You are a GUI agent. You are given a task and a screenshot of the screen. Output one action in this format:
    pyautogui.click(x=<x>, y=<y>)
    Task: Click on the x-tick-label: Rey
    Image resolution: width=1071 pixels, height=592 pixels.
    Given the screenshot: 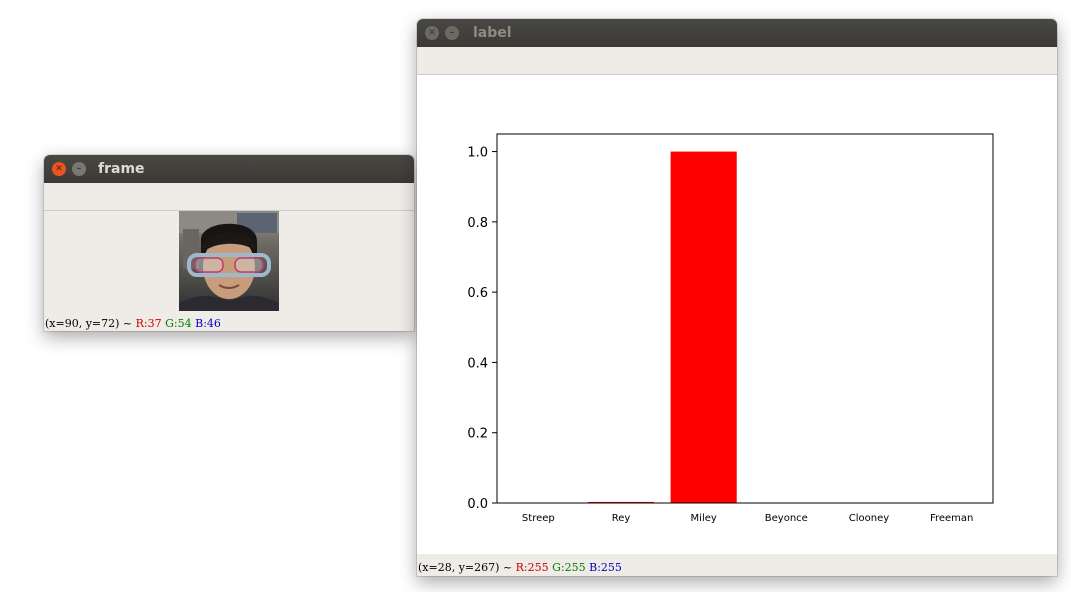 What is the action you would take?
    pyautogui.click(x=621, y=518)
    